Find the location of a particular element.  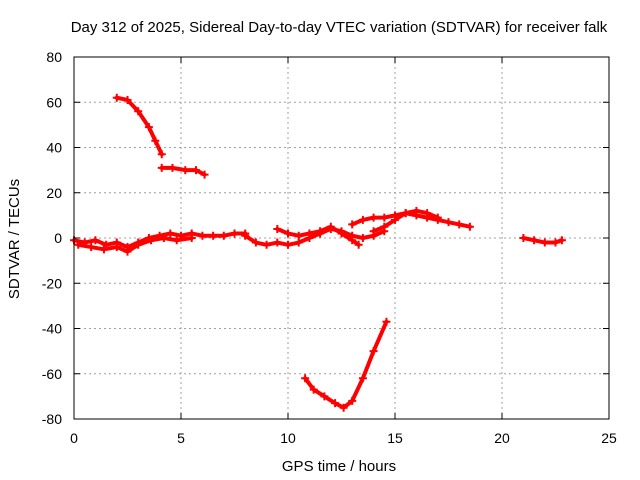

y-tick-label: -20 is located at coordinates (52, 283).